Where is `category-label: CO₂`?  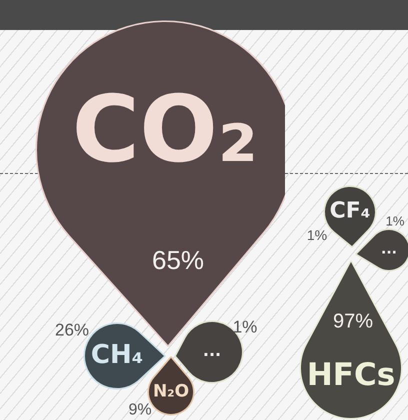 category-label: CO₂ is located at coordinates (165, 130).